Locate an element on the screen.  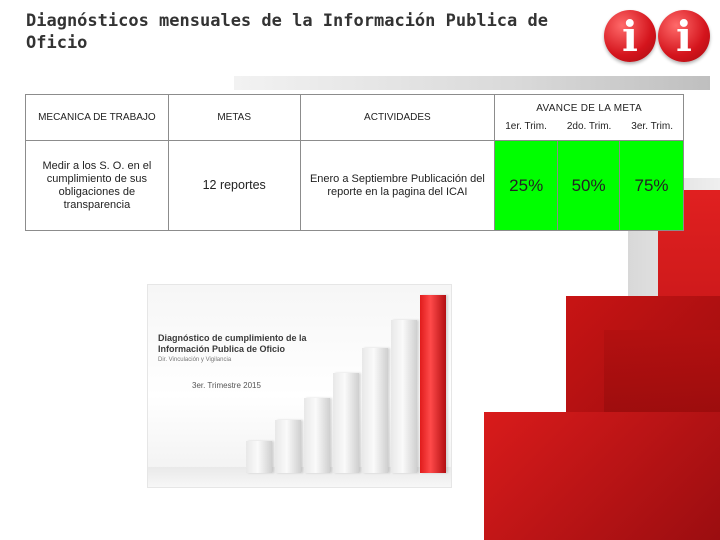
header-trimesters: 1er. Trim. 2do. Trim. 3er. Trim. is located at coordinates (589, 127).